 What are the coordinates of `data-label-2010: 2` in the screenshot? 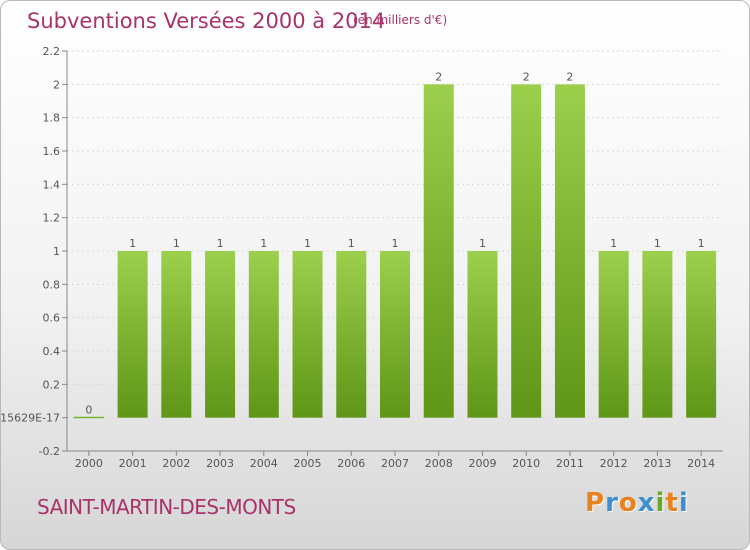 It's located at (526, 76).